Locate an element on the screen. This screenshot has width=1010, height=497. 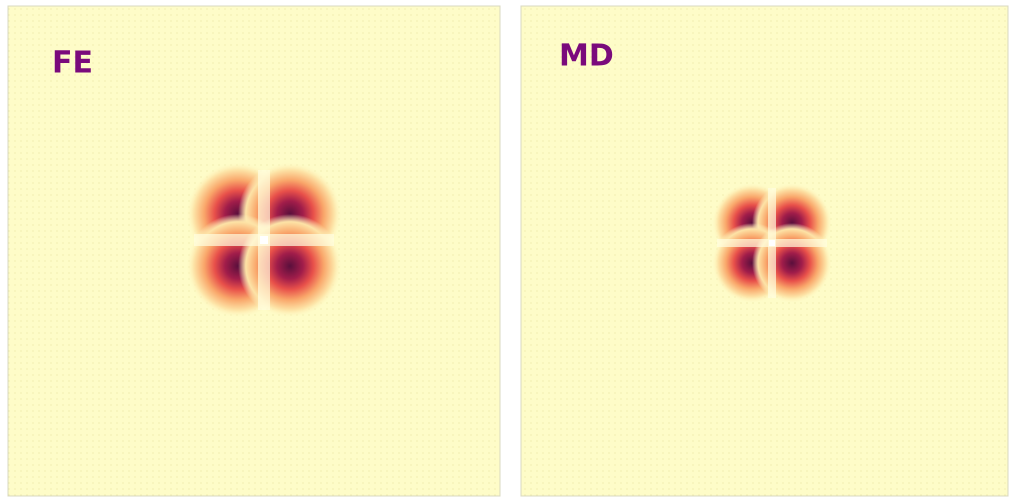
panel-label: FE is located at coordinates (72, 63).